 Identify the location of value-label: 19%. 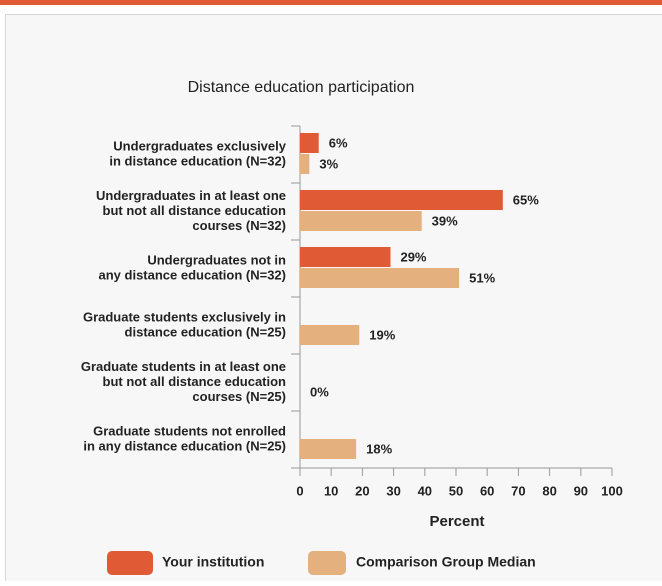
(382, 334).